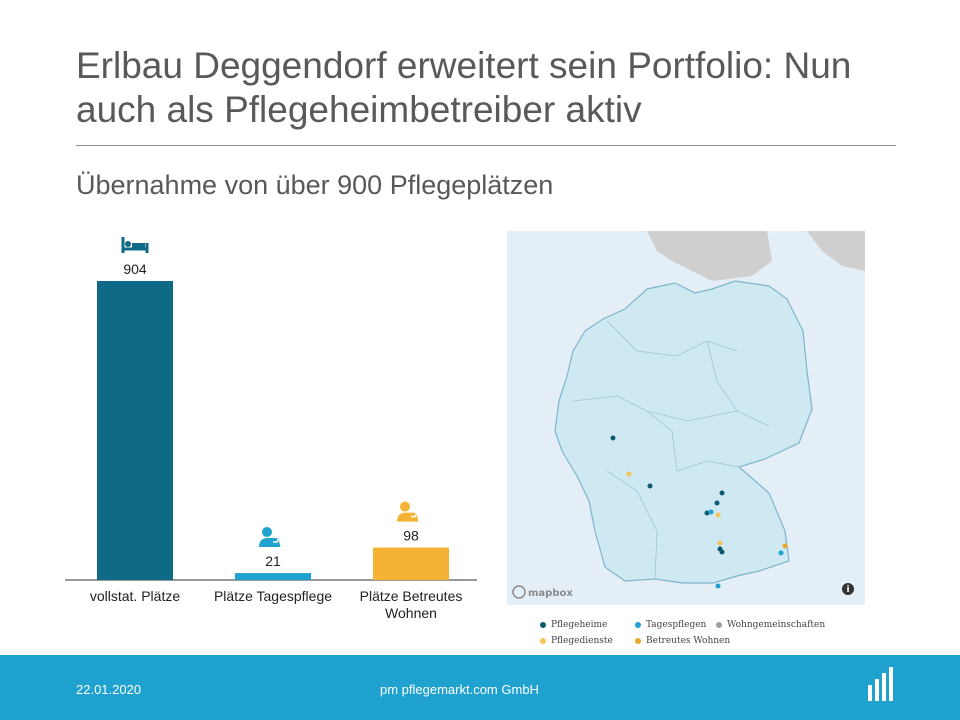 The height and width of the screenshot is (720, 960). I want to click on germany-shape, so click(683, 432).